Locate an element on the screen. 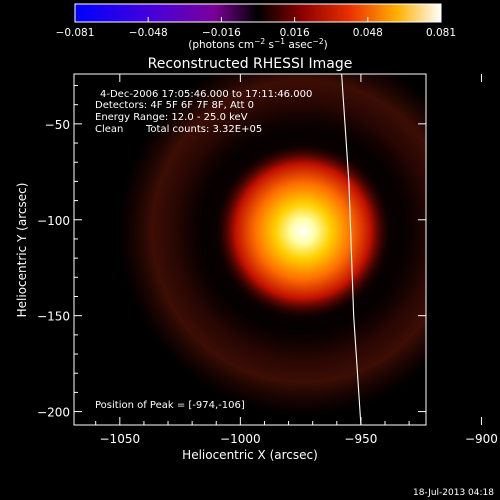 This screenshot has height=500, width=500. y-tick-label: −150 is located at coordinates (53, 317).